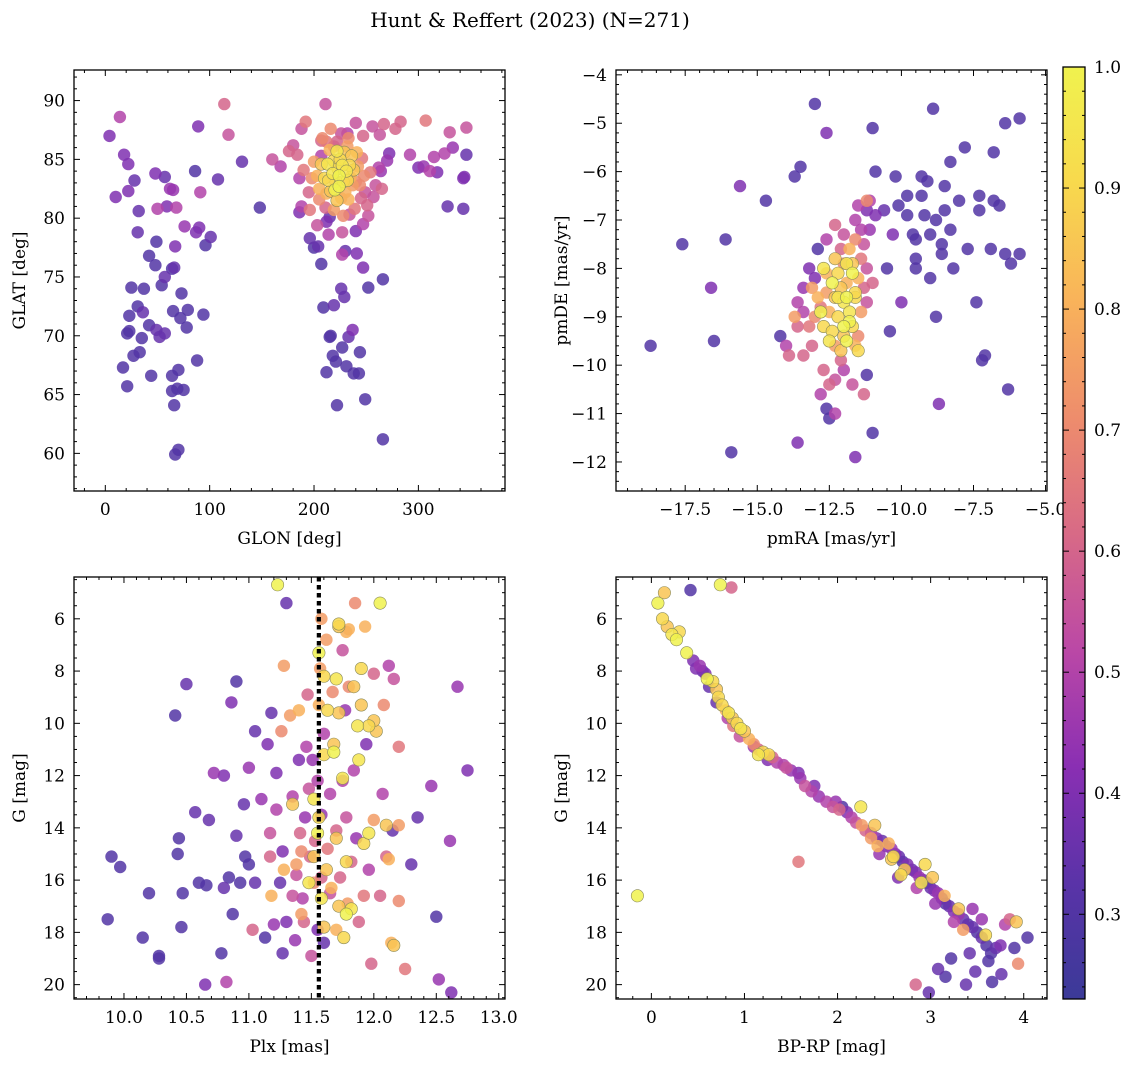 This screenshot has height=1067, width=1136. I want to click on x-tick-label: 200, so click(314, 510).